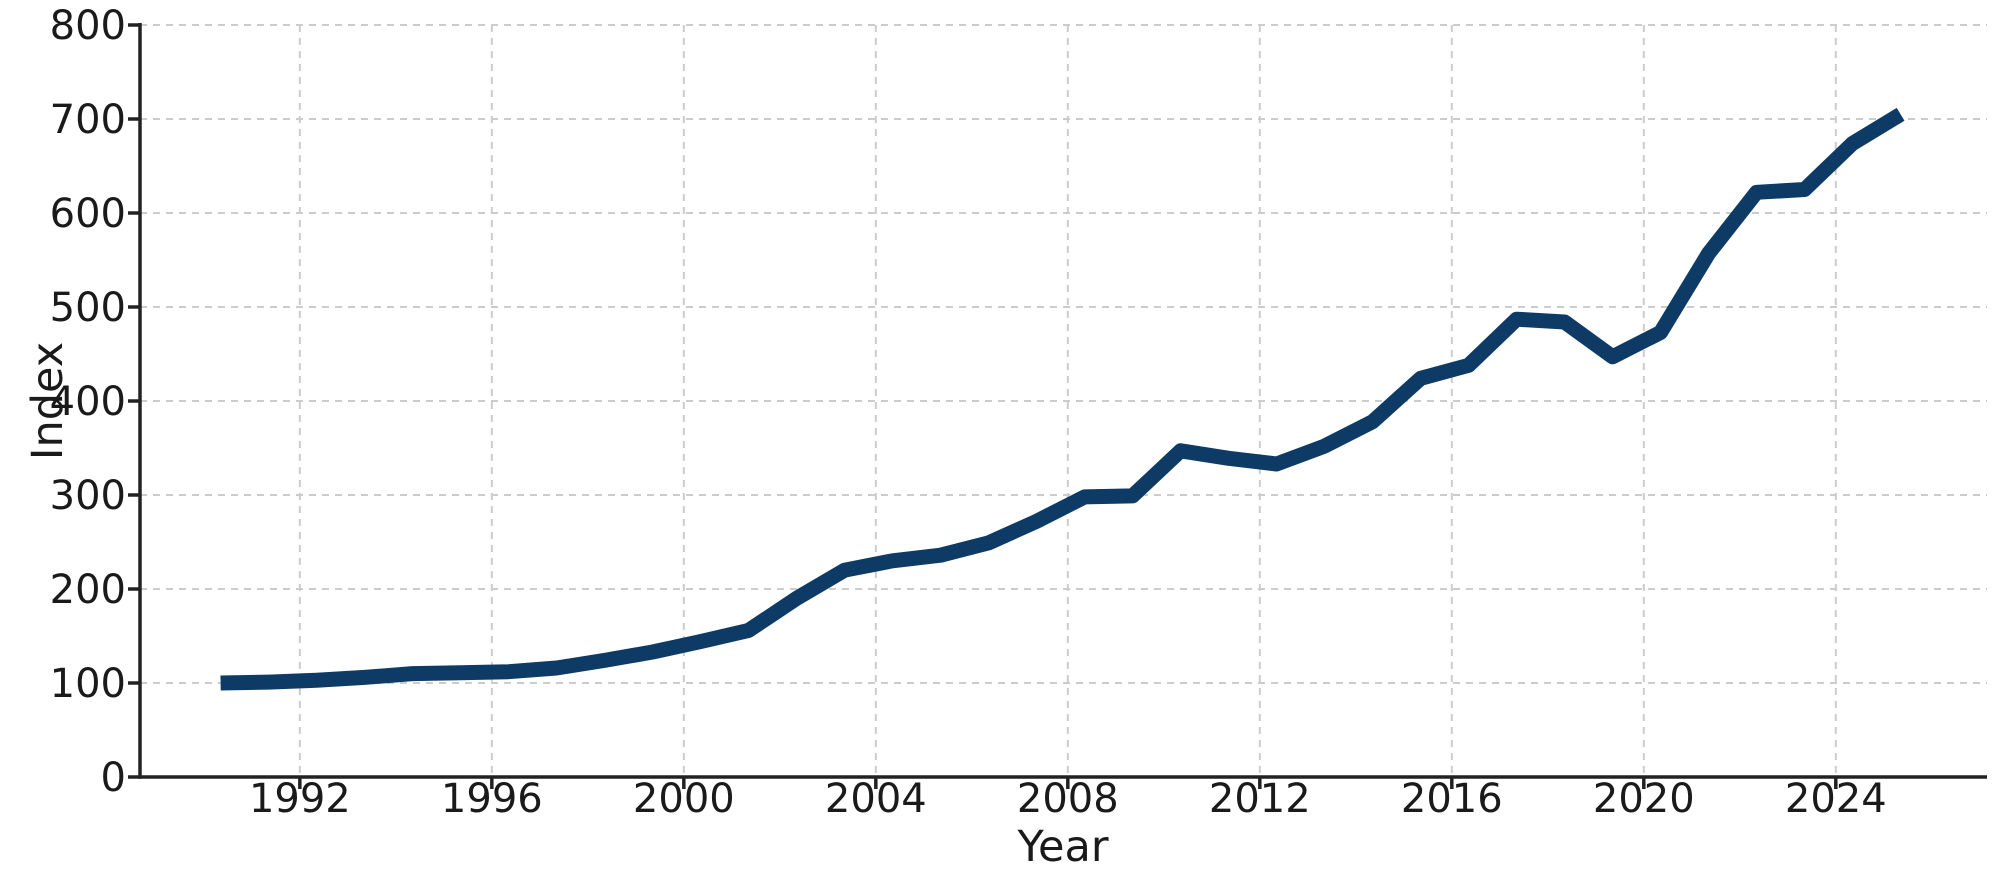  I want to click on x-tick-label: 2024, so click(1836, 799).